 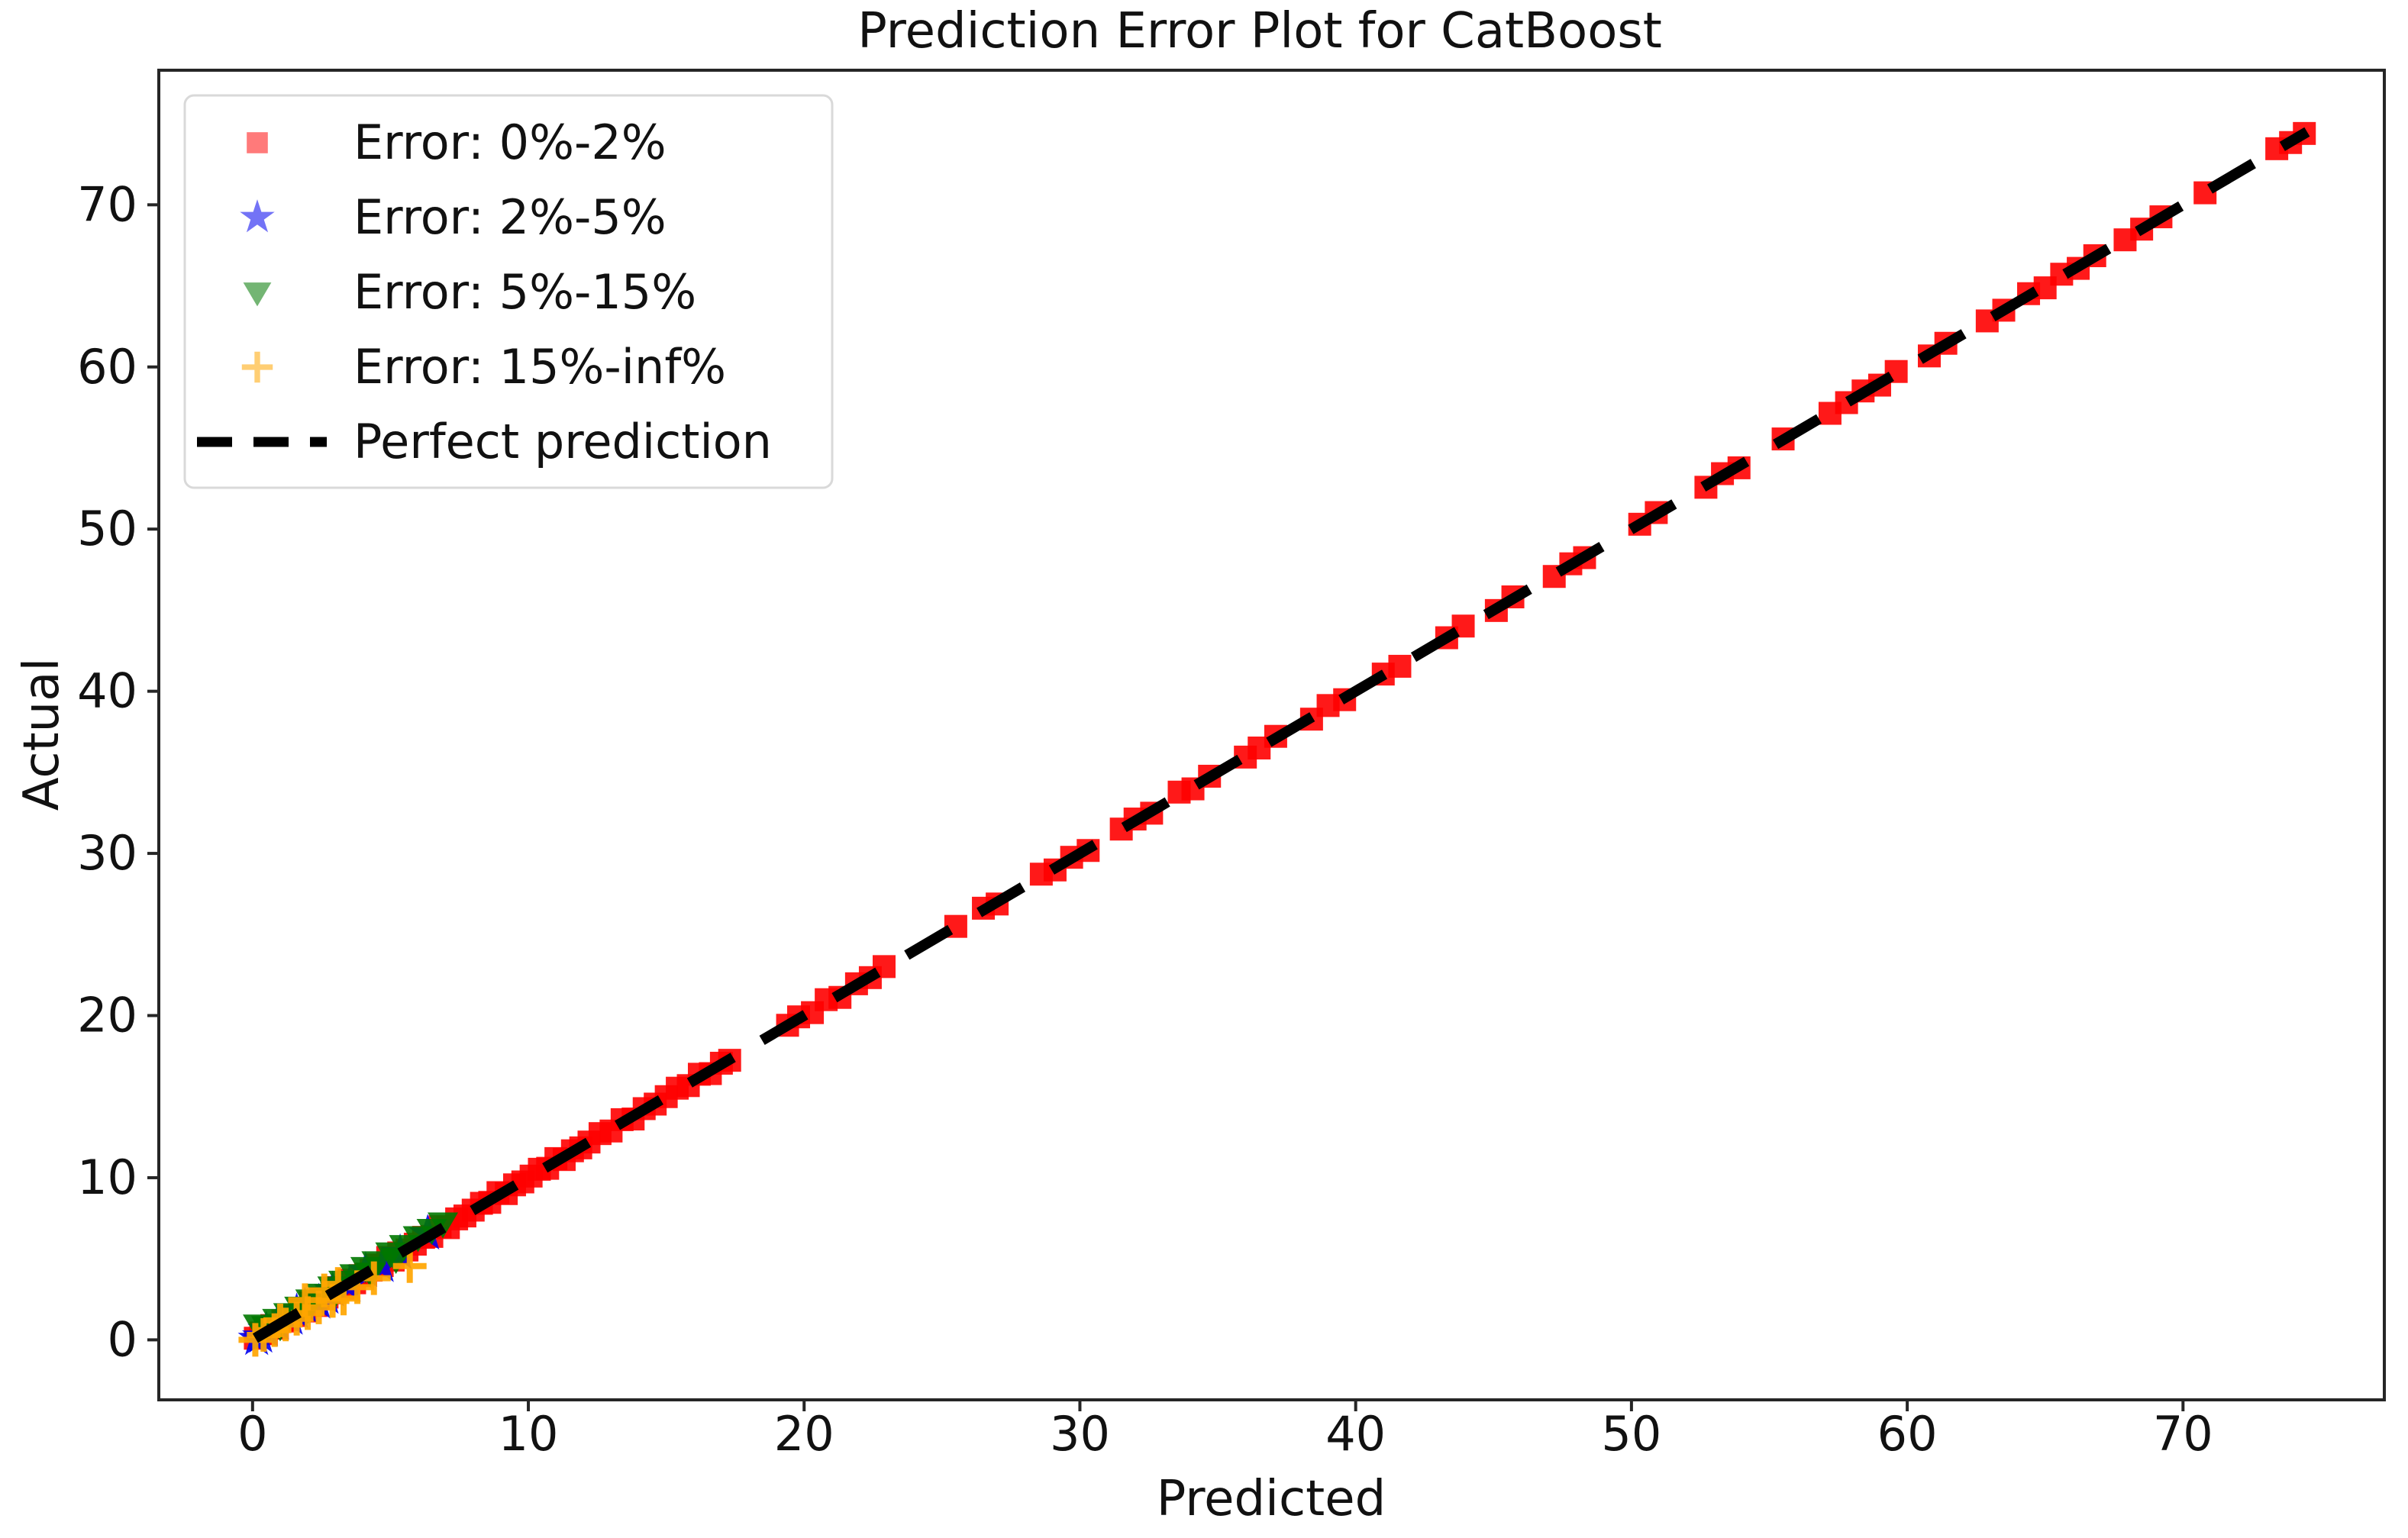 What do you see at coordinates (539, 367) in the screenshot?
I see `legend-entry-label: Error: 15%-inf%` at bounding box center [539, 367].